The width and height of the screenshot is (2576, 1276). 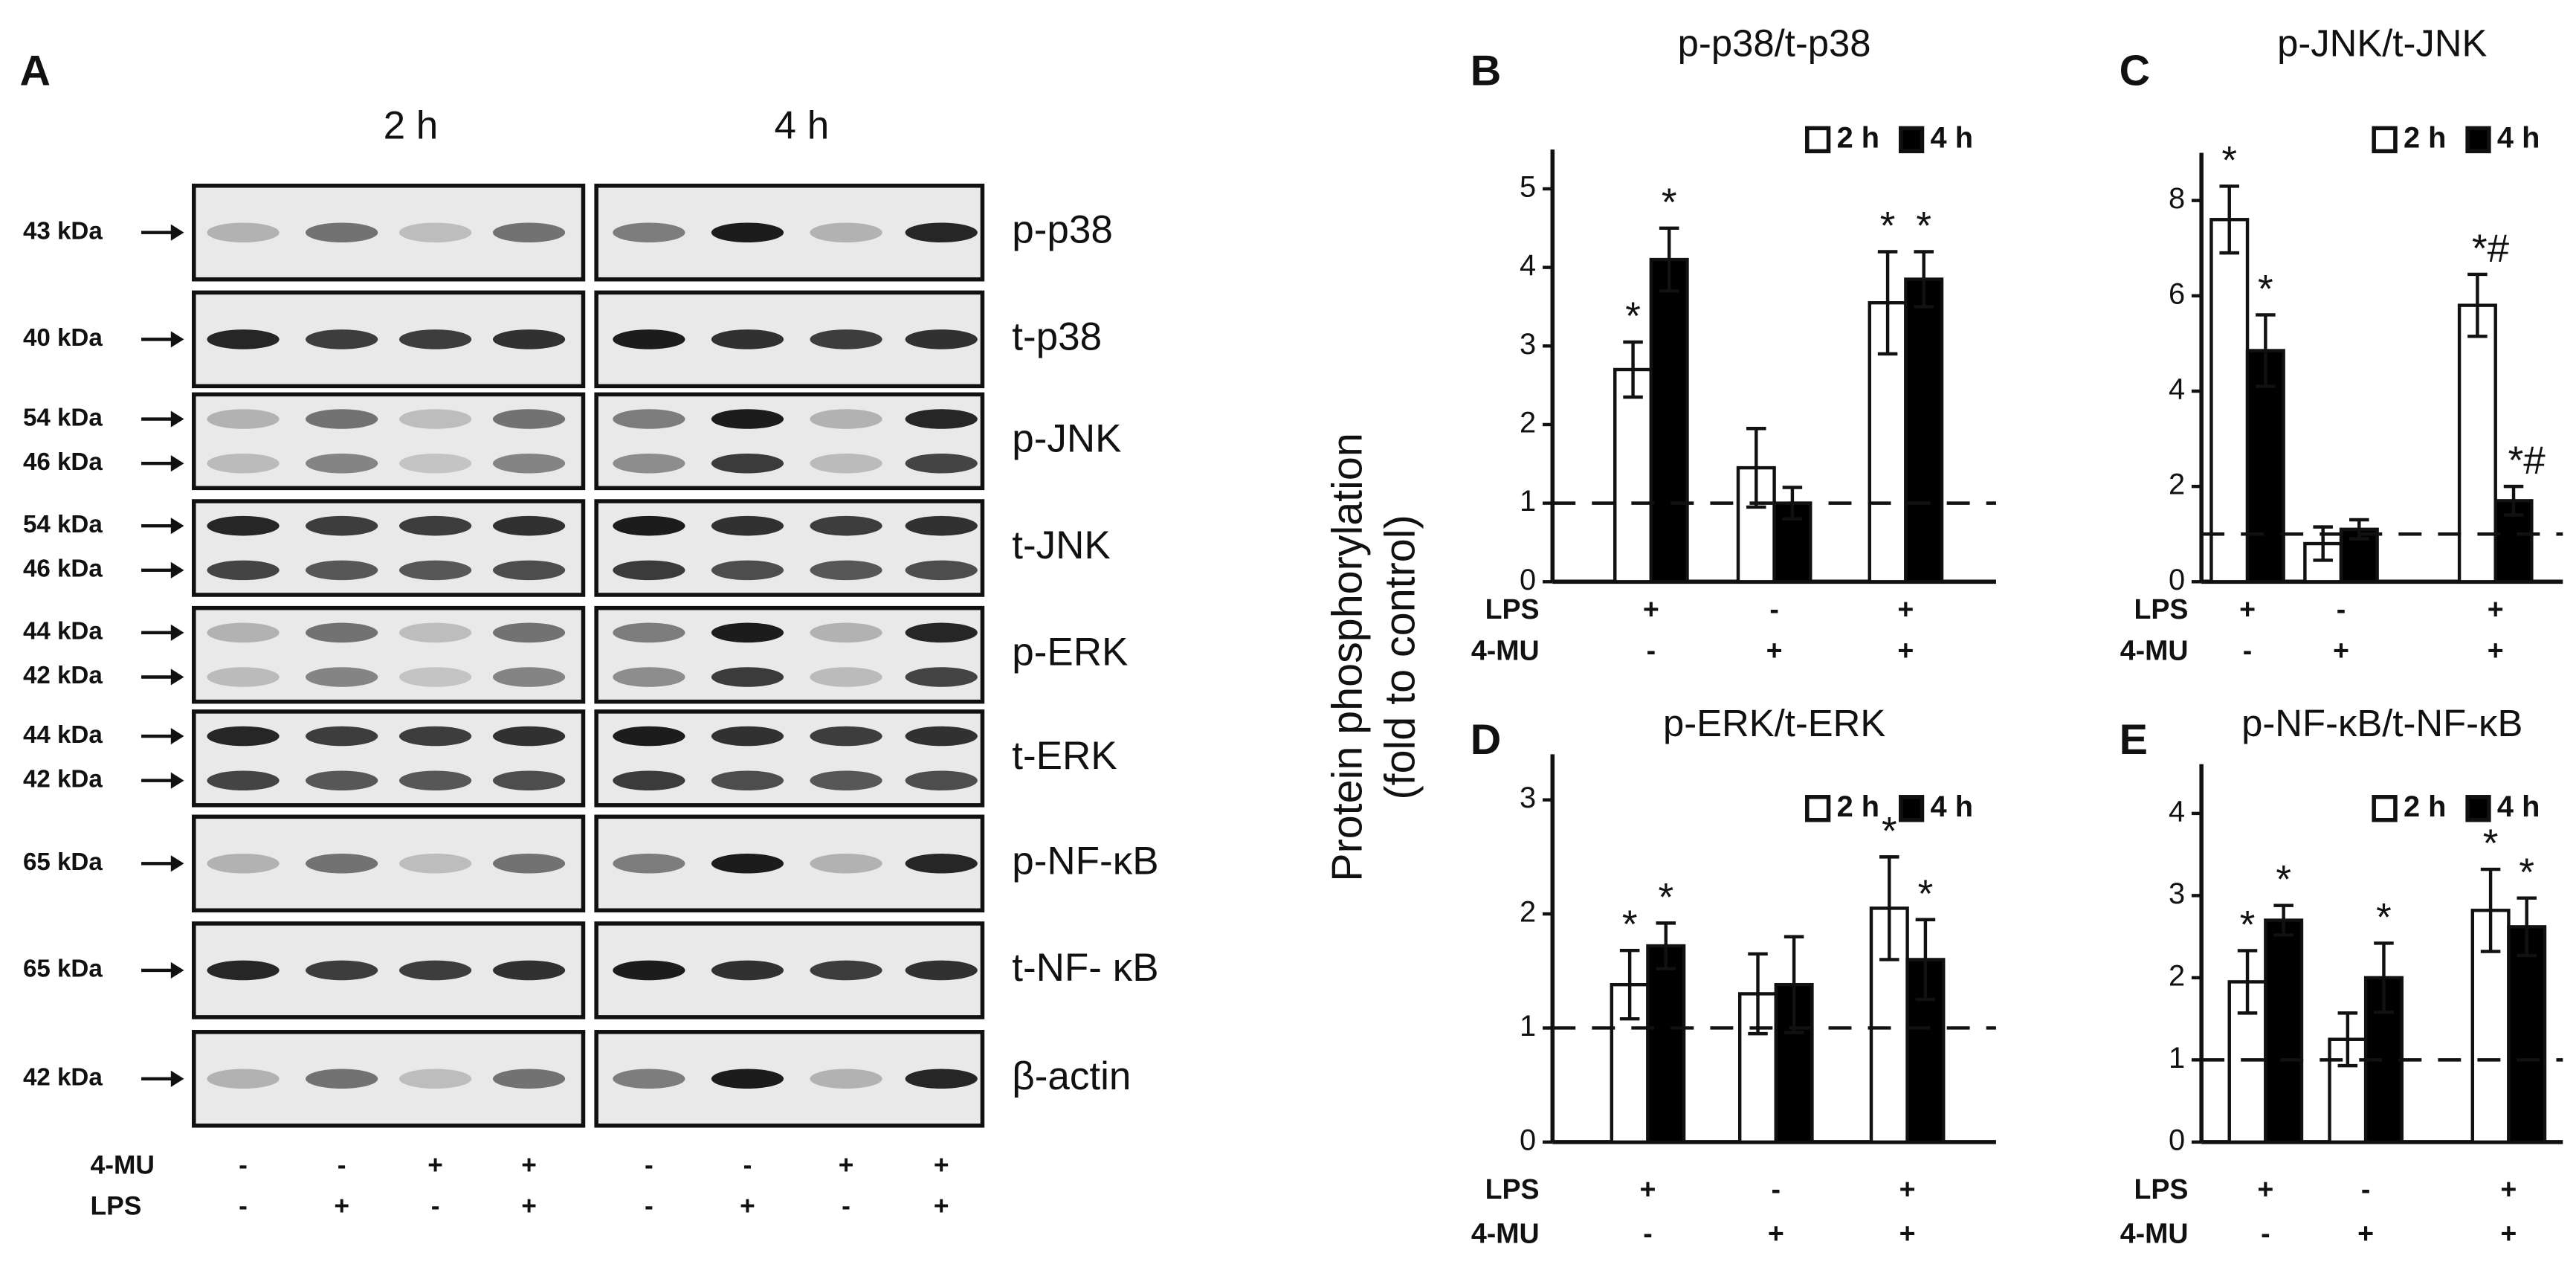 What do you see at coordinates (63, 862) in the screenshot?
I see `marker-label: 65 kDa` at bounding box center [63, 862].